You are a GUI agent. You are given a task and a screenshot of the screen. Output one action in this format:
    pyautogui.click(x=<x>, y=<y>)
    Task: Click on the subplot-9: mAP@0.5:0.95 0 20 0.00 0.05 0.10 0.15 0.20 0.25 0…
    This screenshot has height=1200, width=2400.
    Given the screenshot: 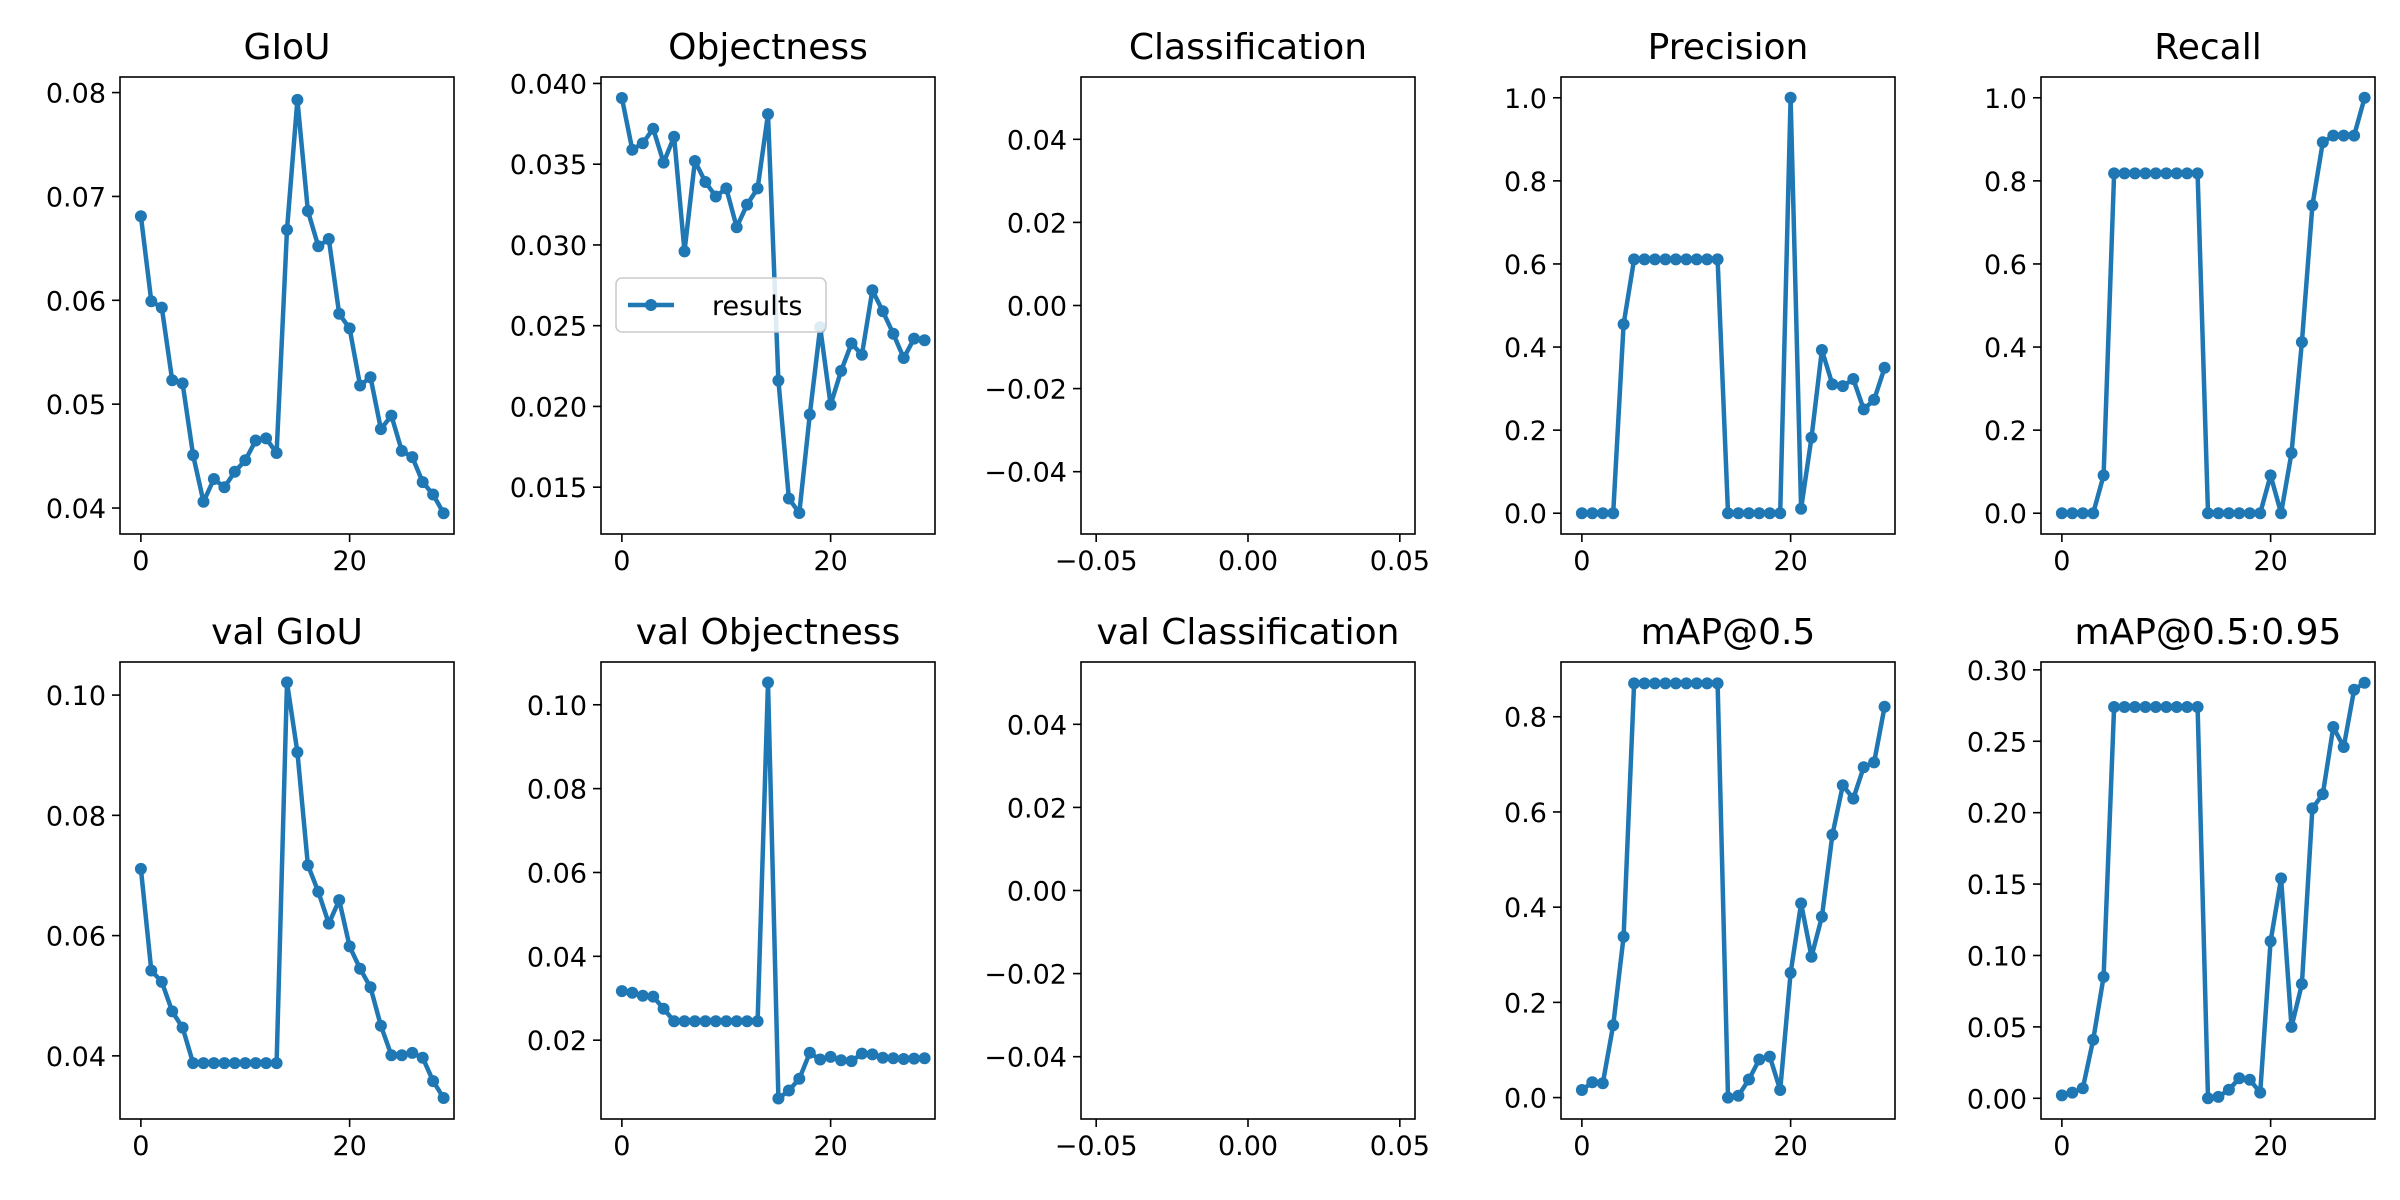 What is the action you would take?
    pyautogui.click(x=2171, y=887)
    